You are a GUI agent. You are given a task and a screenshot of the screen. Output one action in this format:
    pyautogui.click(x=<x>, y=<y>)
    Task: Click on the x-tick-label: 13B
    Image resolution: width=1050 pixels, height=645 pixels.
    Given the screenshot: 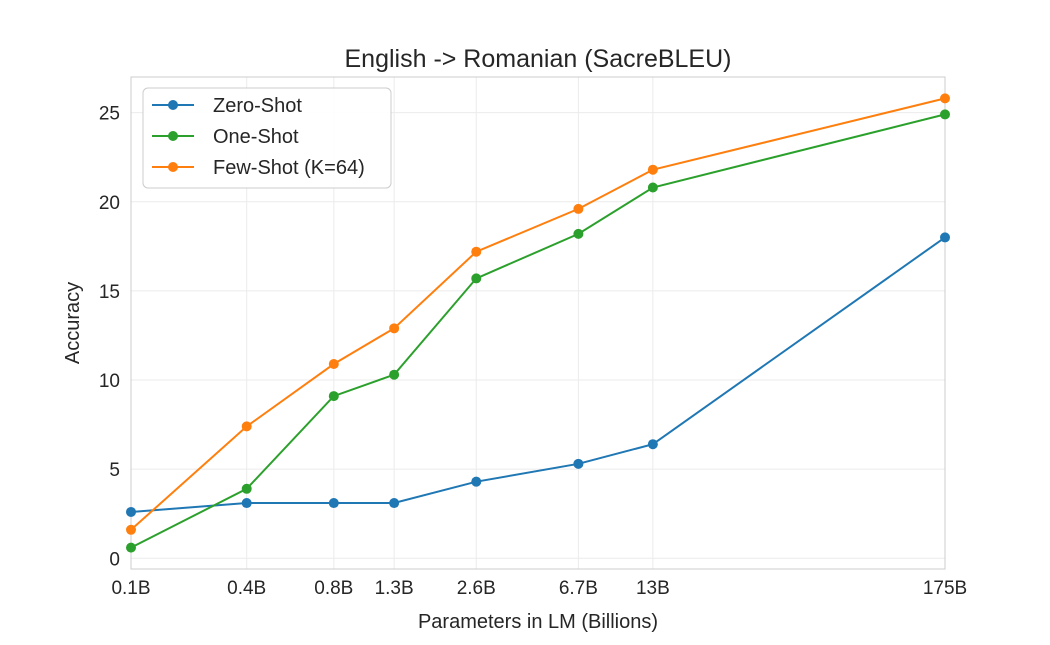 What is the action you would take?
    pyautogui.click(x=653, y=588)
    